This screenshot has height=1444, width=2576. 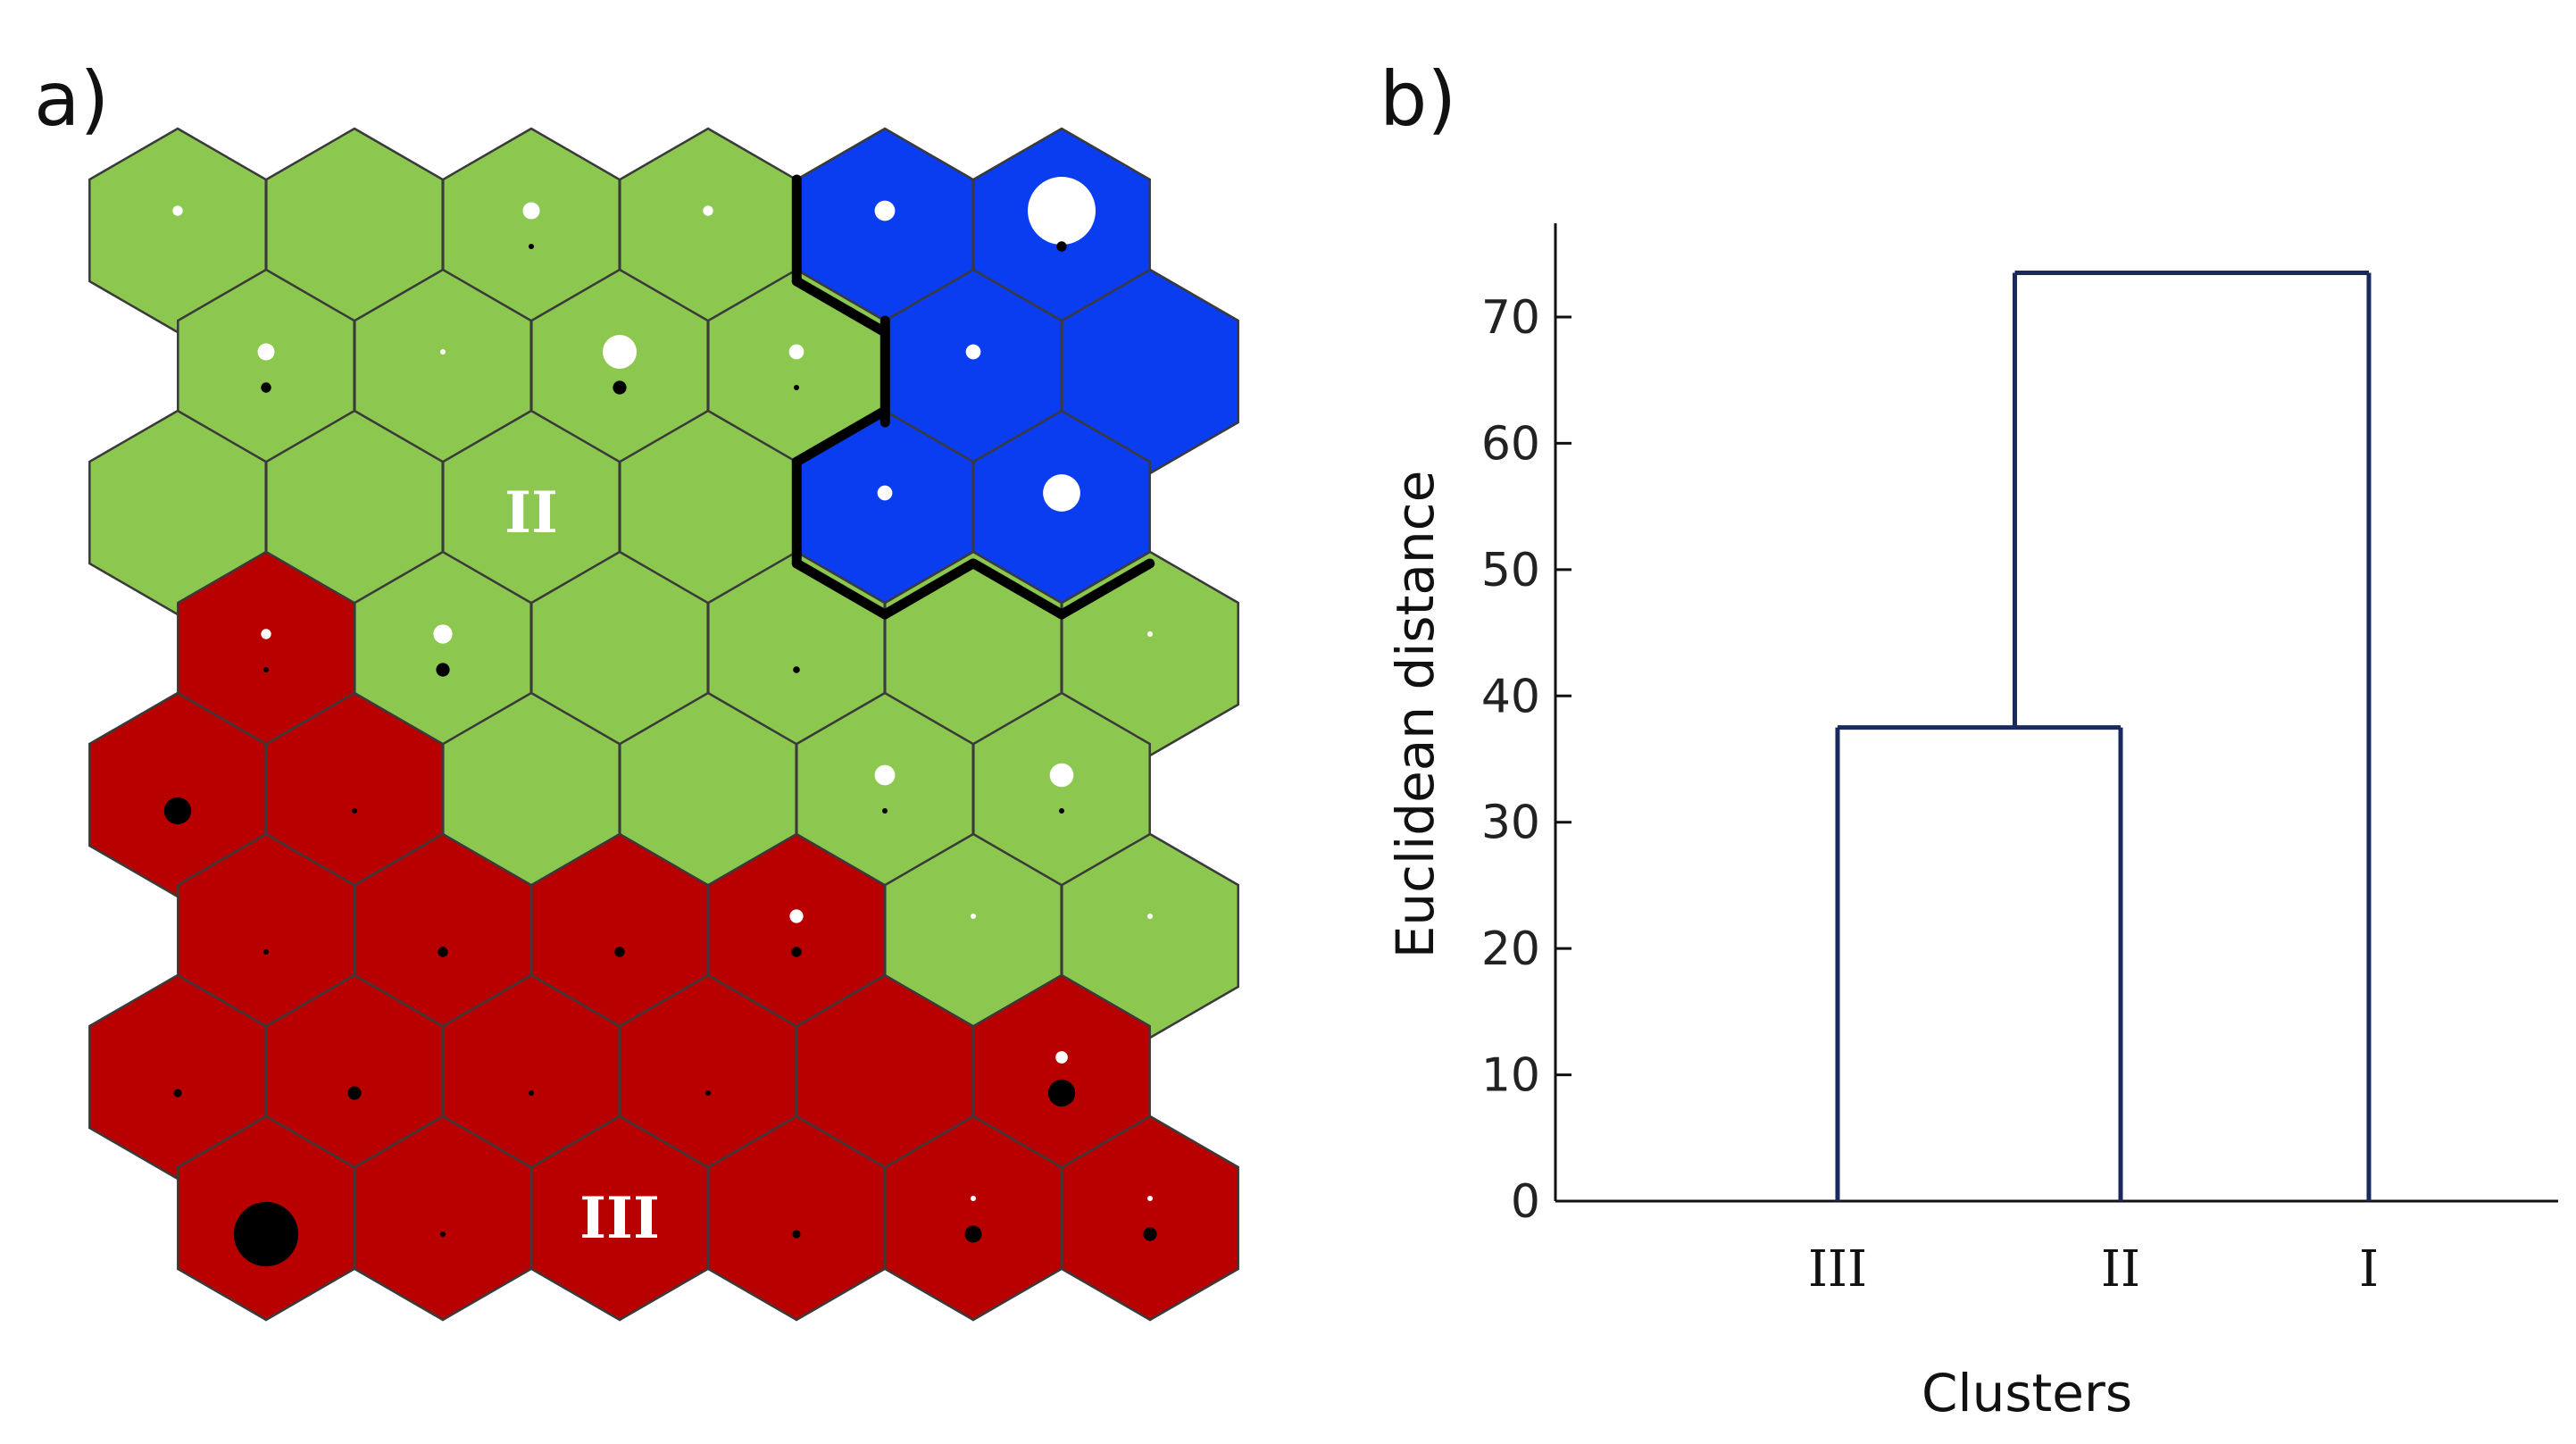 I want to click on y-axis-title: Euclidean distance, so click(x=1415, y=715).